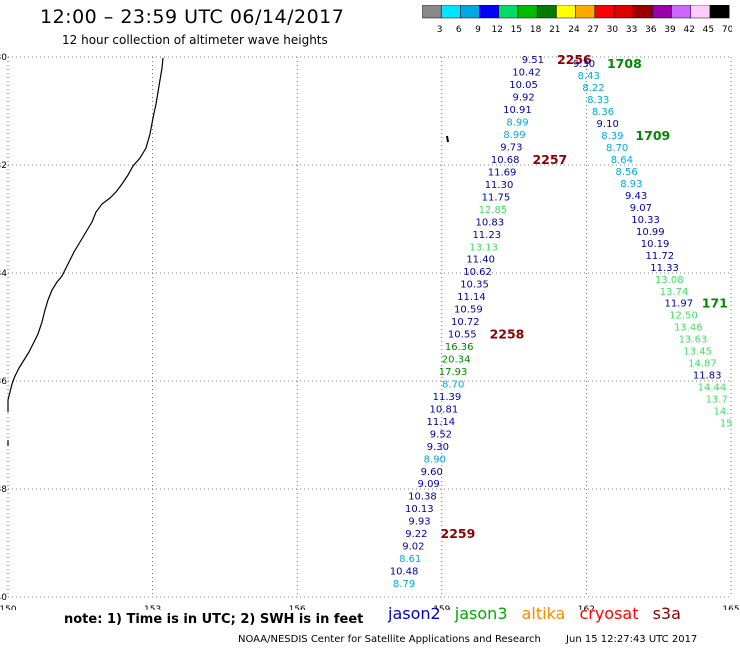 This screenshot has height=650, width=740. What do you see at coordinates (631, 30) in the screenshot?
I see `colorbar-label: 33` at bounding box center [631, 30].